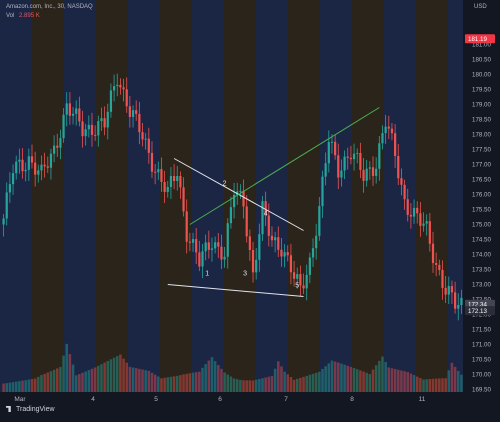 This screenshot has height=422, width=500. Describe the element at coordinates (481, 360) in the screenshot. I see `price-tick-label: 170.50` at that location.